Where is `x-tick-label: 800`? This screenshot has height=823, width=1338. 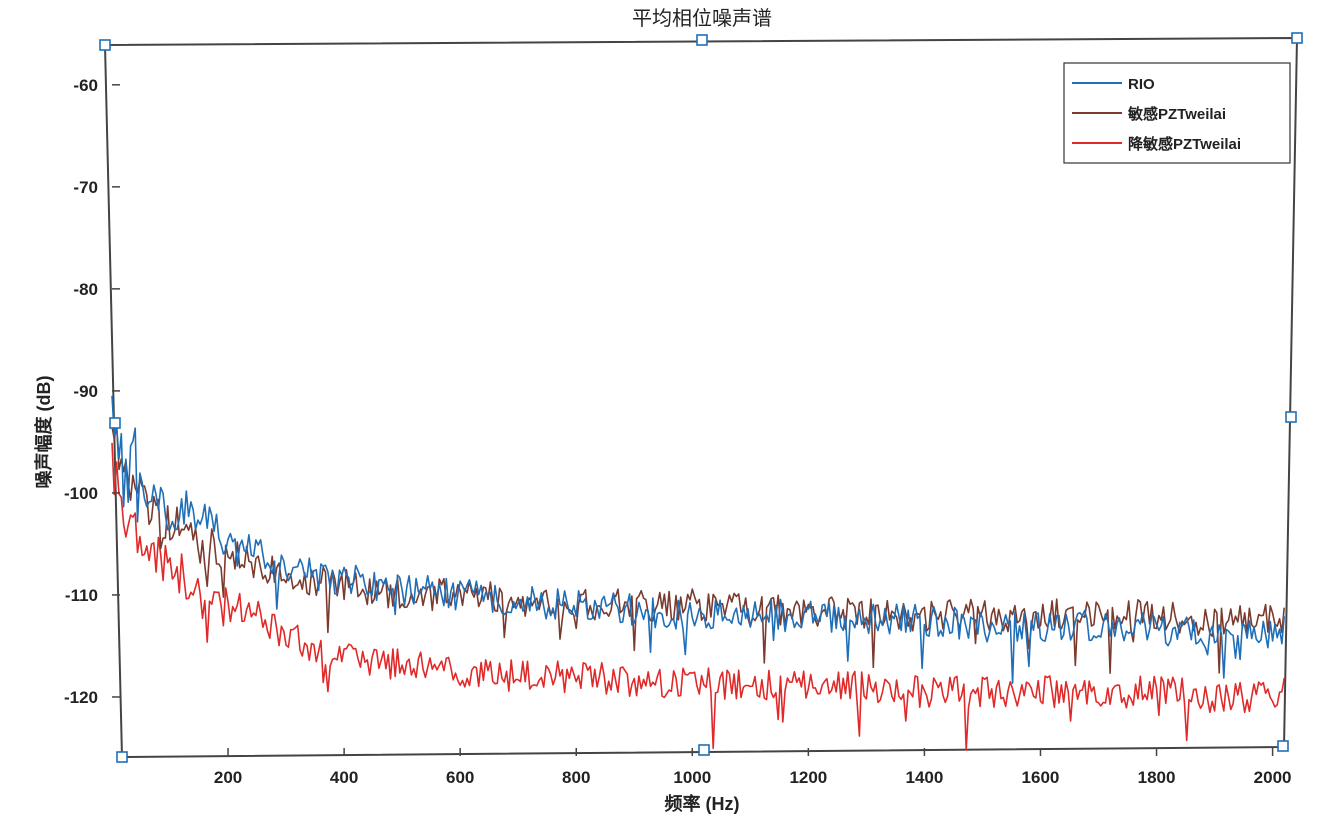 x-tick-label: 800 is located at coordinates (576, 777).